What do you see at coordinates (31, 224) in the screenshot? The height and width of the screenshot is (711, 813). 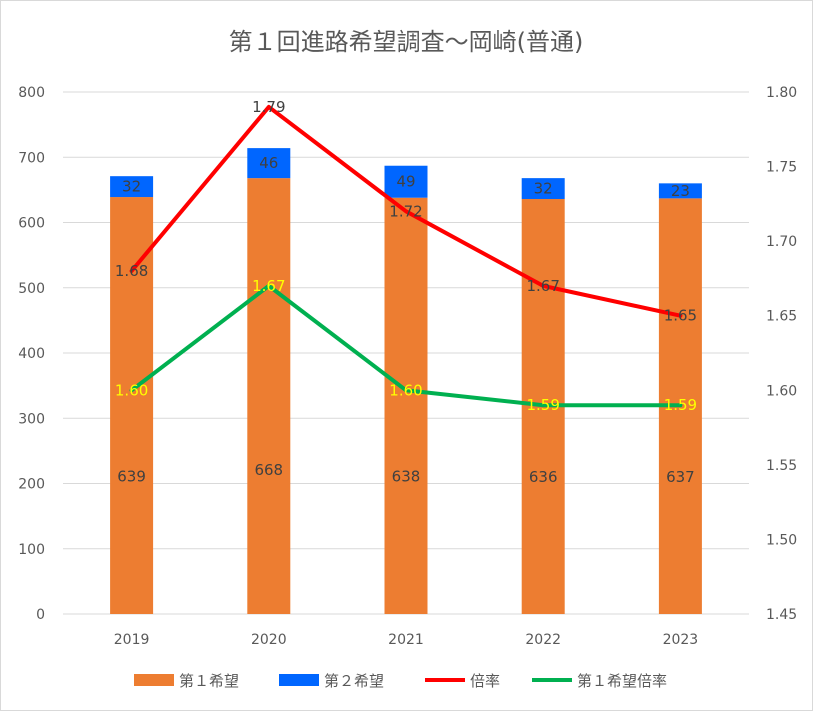 I see `y-left-tick-label: 600` at bounding box center [31, 224].